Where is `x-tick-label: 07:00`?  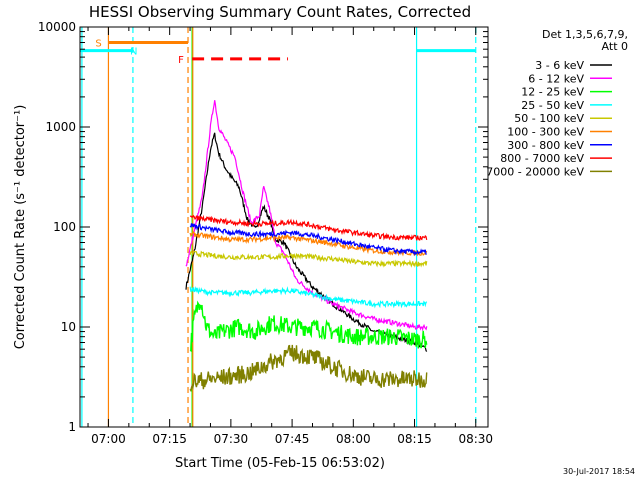 x-tick-label: 07:00 is located at coordinates (108, 439).